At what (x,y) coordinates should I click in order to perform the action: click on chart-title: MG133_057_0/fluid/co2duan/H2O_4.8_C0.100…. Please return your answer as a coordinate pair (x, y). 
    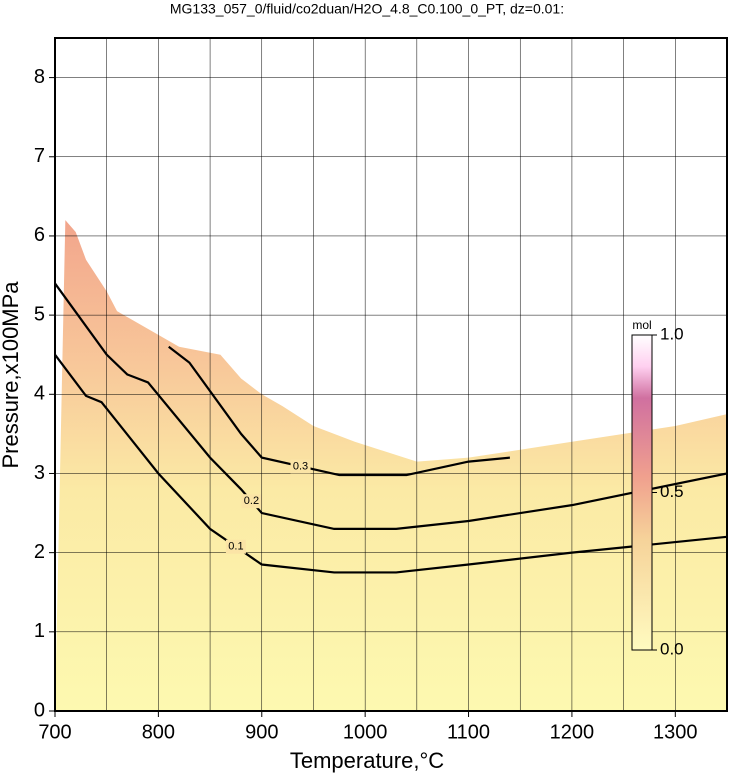
    Looking at the image, I should click on (367, 9).